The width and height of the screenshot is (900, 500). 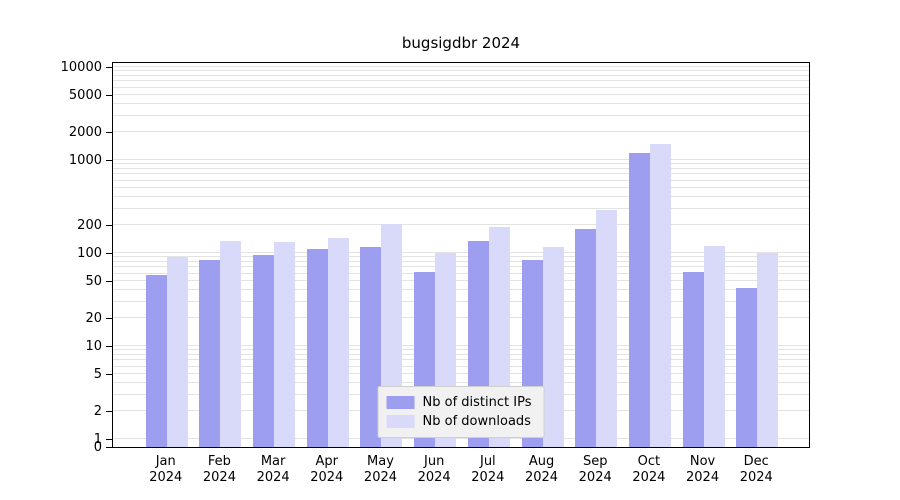 What do you see at coordinates (89, 225) in the screenshot?
I see `y-tick-label: 200` at bounding box center [89, 225].